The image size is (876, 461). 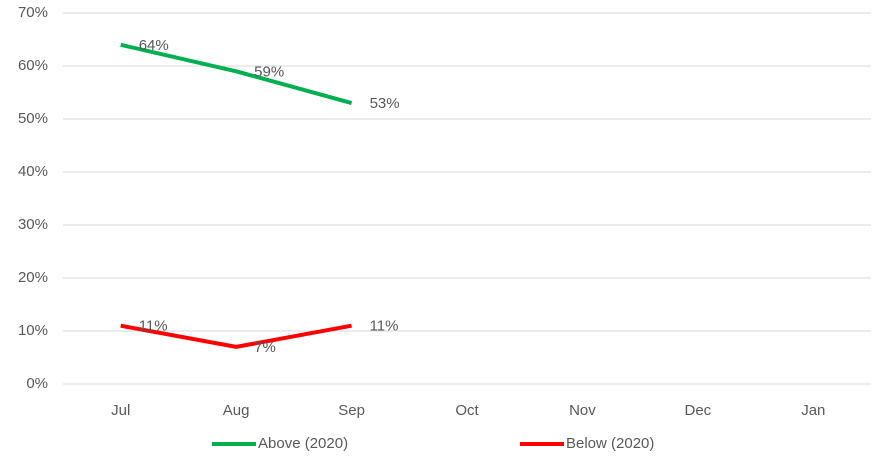 I want to click on data-label: 7%, so click(x=265, y=347).